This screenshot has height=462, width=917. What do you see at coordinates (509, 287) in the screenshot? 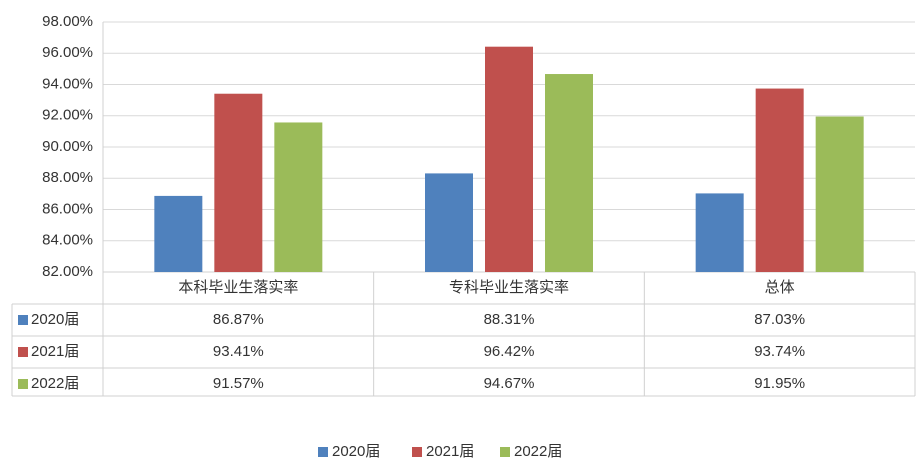
I see `category-label: 专科毕业生落实率` at bounding box center [509, 287].